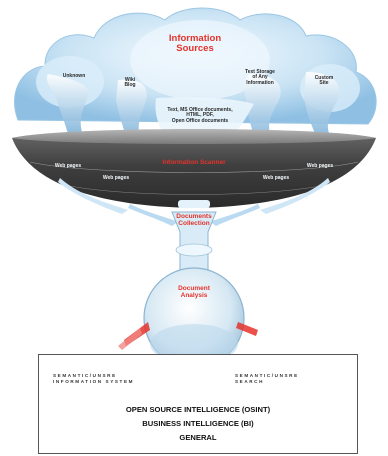  I want to click on collection-label-line2: Collection, so click(194, 223).